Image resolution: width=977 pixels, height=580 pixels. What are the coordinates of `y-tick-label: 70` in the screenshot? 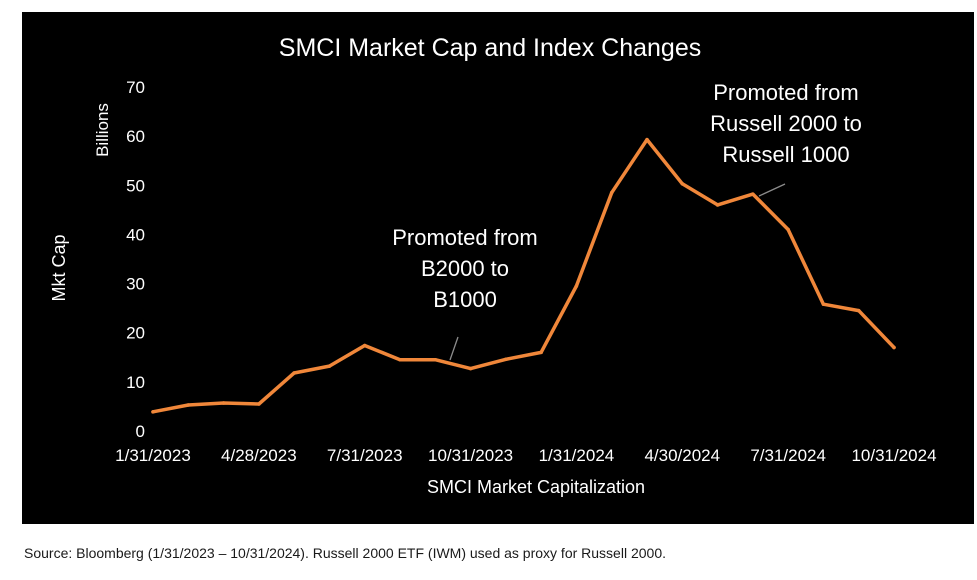 It's located at (135, 87).